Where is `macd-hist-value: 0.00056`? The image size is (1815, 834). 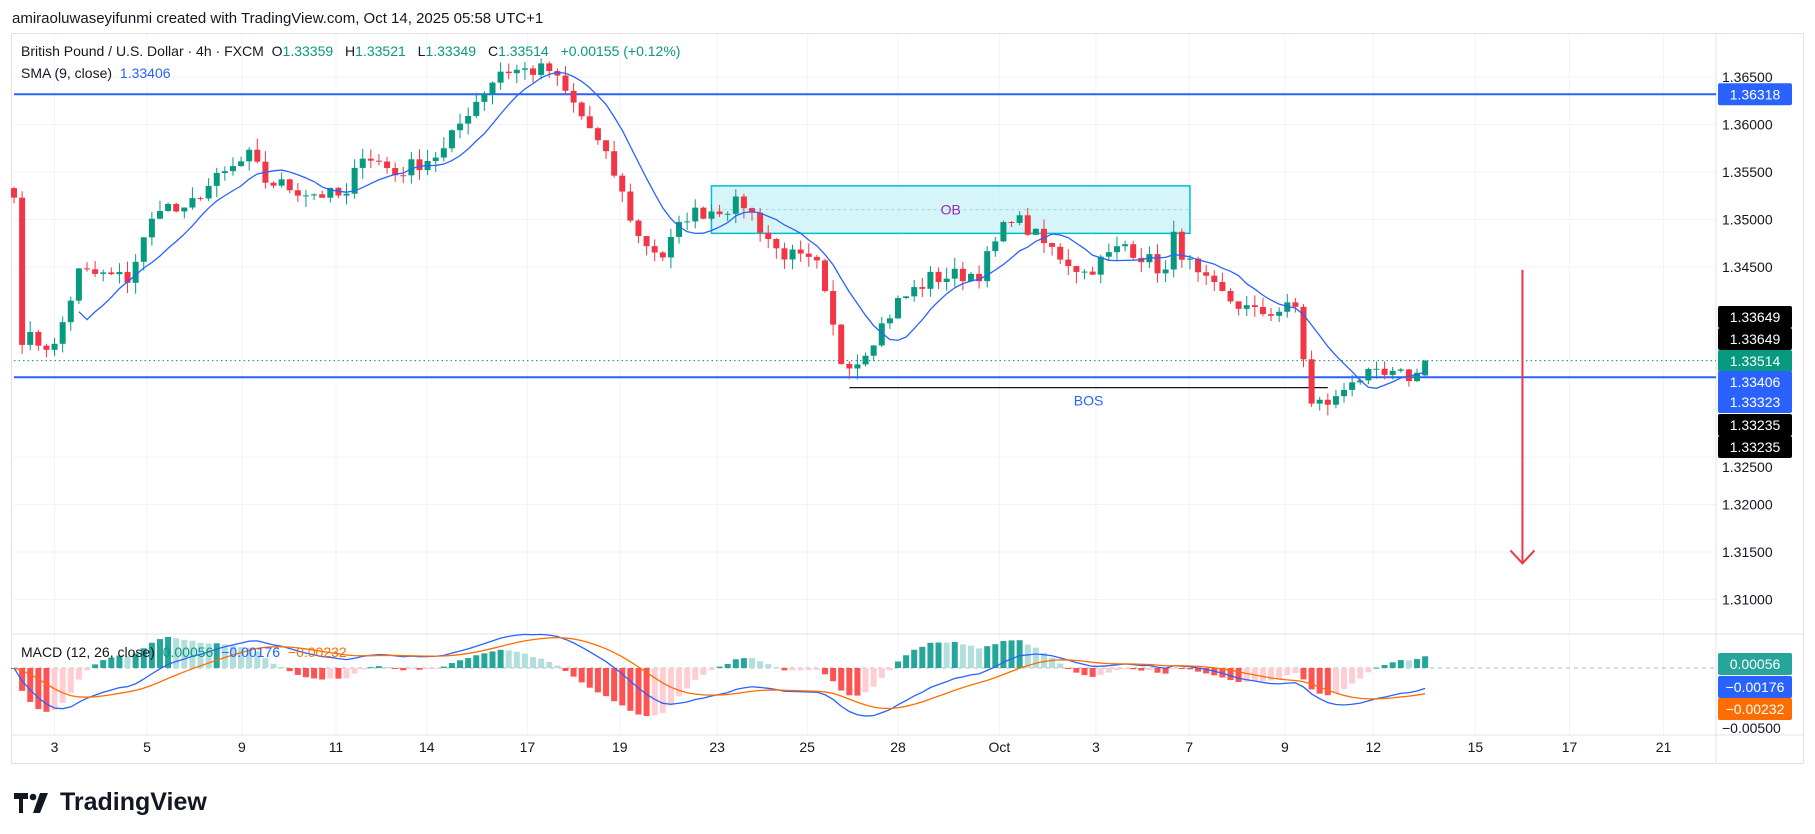 macd-hist-value: 0.00056 is located at coordinates (188, 652).